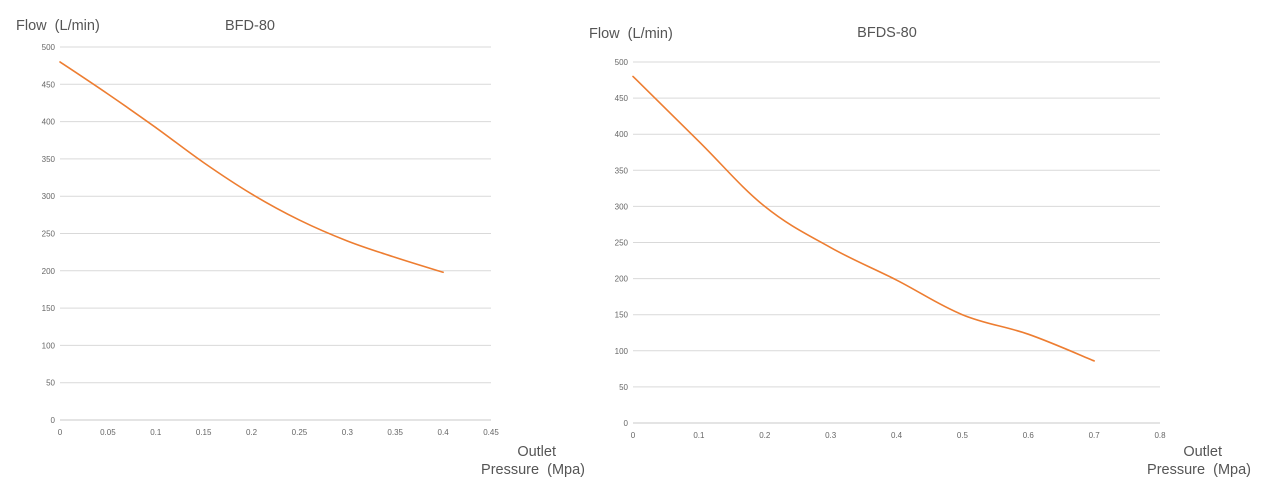 Image resolution: width=1269 pixels, height=489 pixels. I want to click on x-tick-label: 0.05, so click(108, 432).